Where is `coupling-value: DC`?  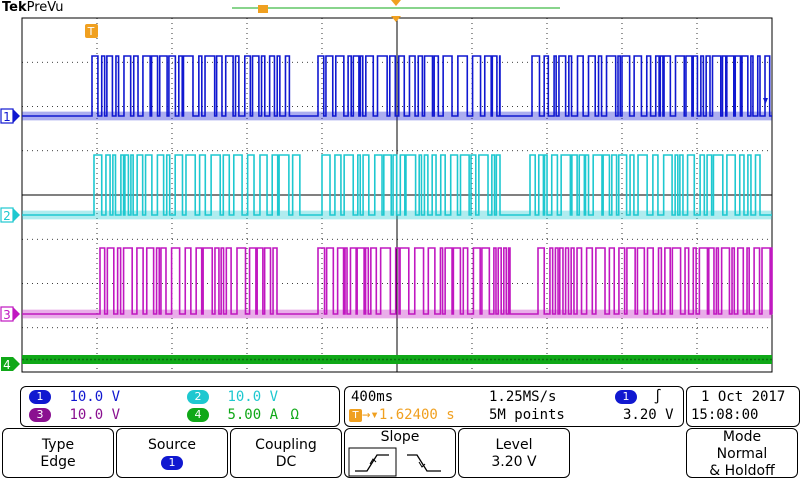
coupling-value: DC is located at coordinates (286, 462).